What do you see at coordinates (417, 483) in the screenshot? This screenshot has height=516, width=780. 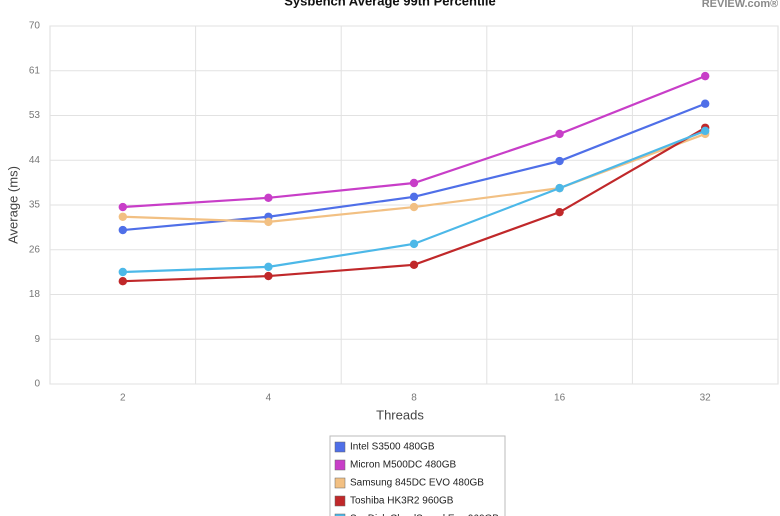 I see `legend-label: Samsung 845DC EVO 480GB` at bounding box center [417, 483].